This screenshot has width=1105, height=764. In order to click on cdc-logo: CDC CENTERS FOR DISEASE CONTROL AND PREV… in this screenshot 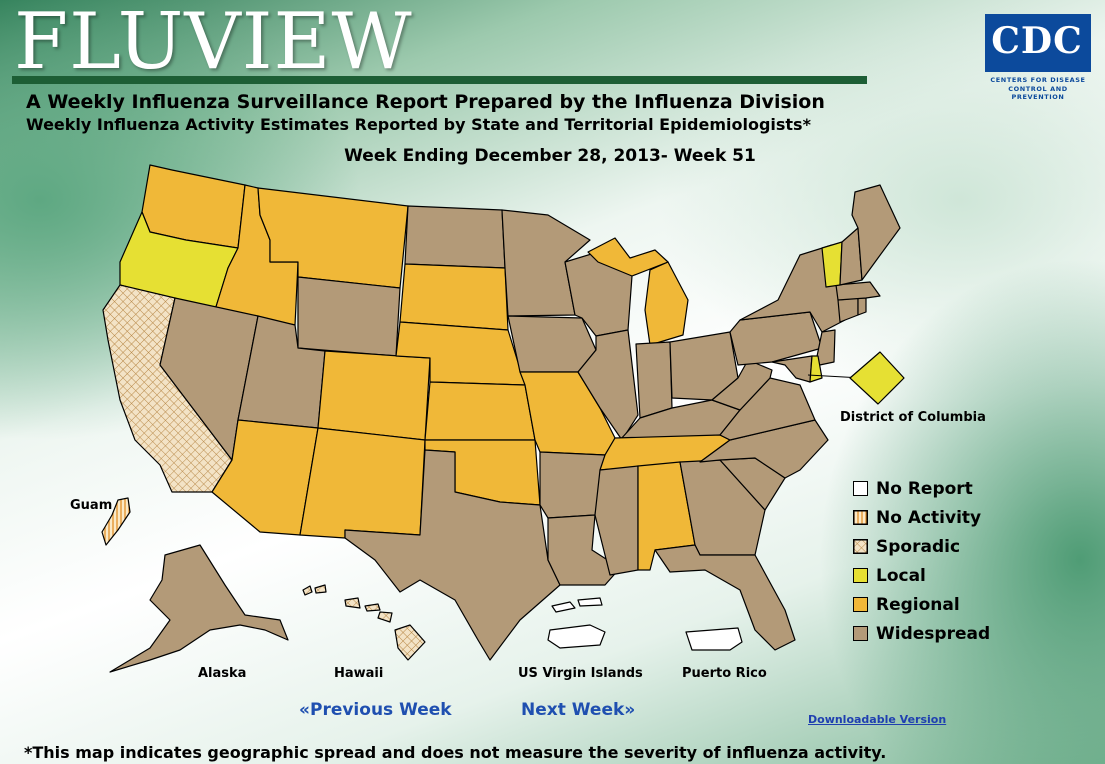, I will do `click(1038, 57)`.